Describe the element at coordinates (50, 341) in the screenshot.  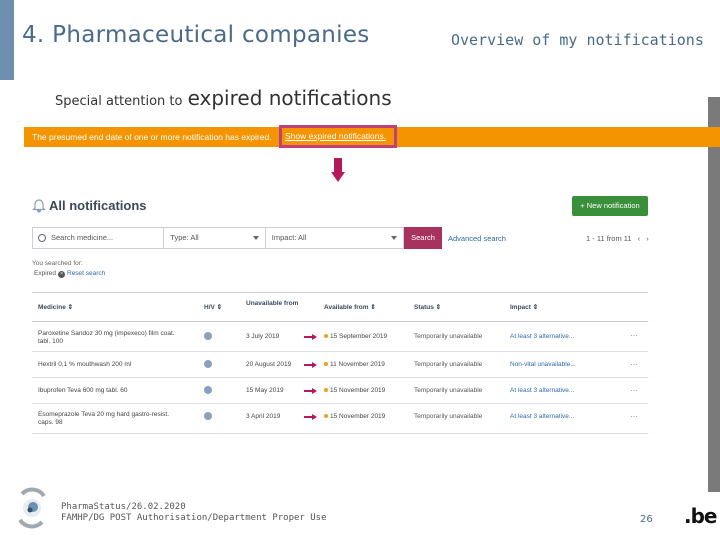
I see `medicine-pack: tabl. 100` at that location.